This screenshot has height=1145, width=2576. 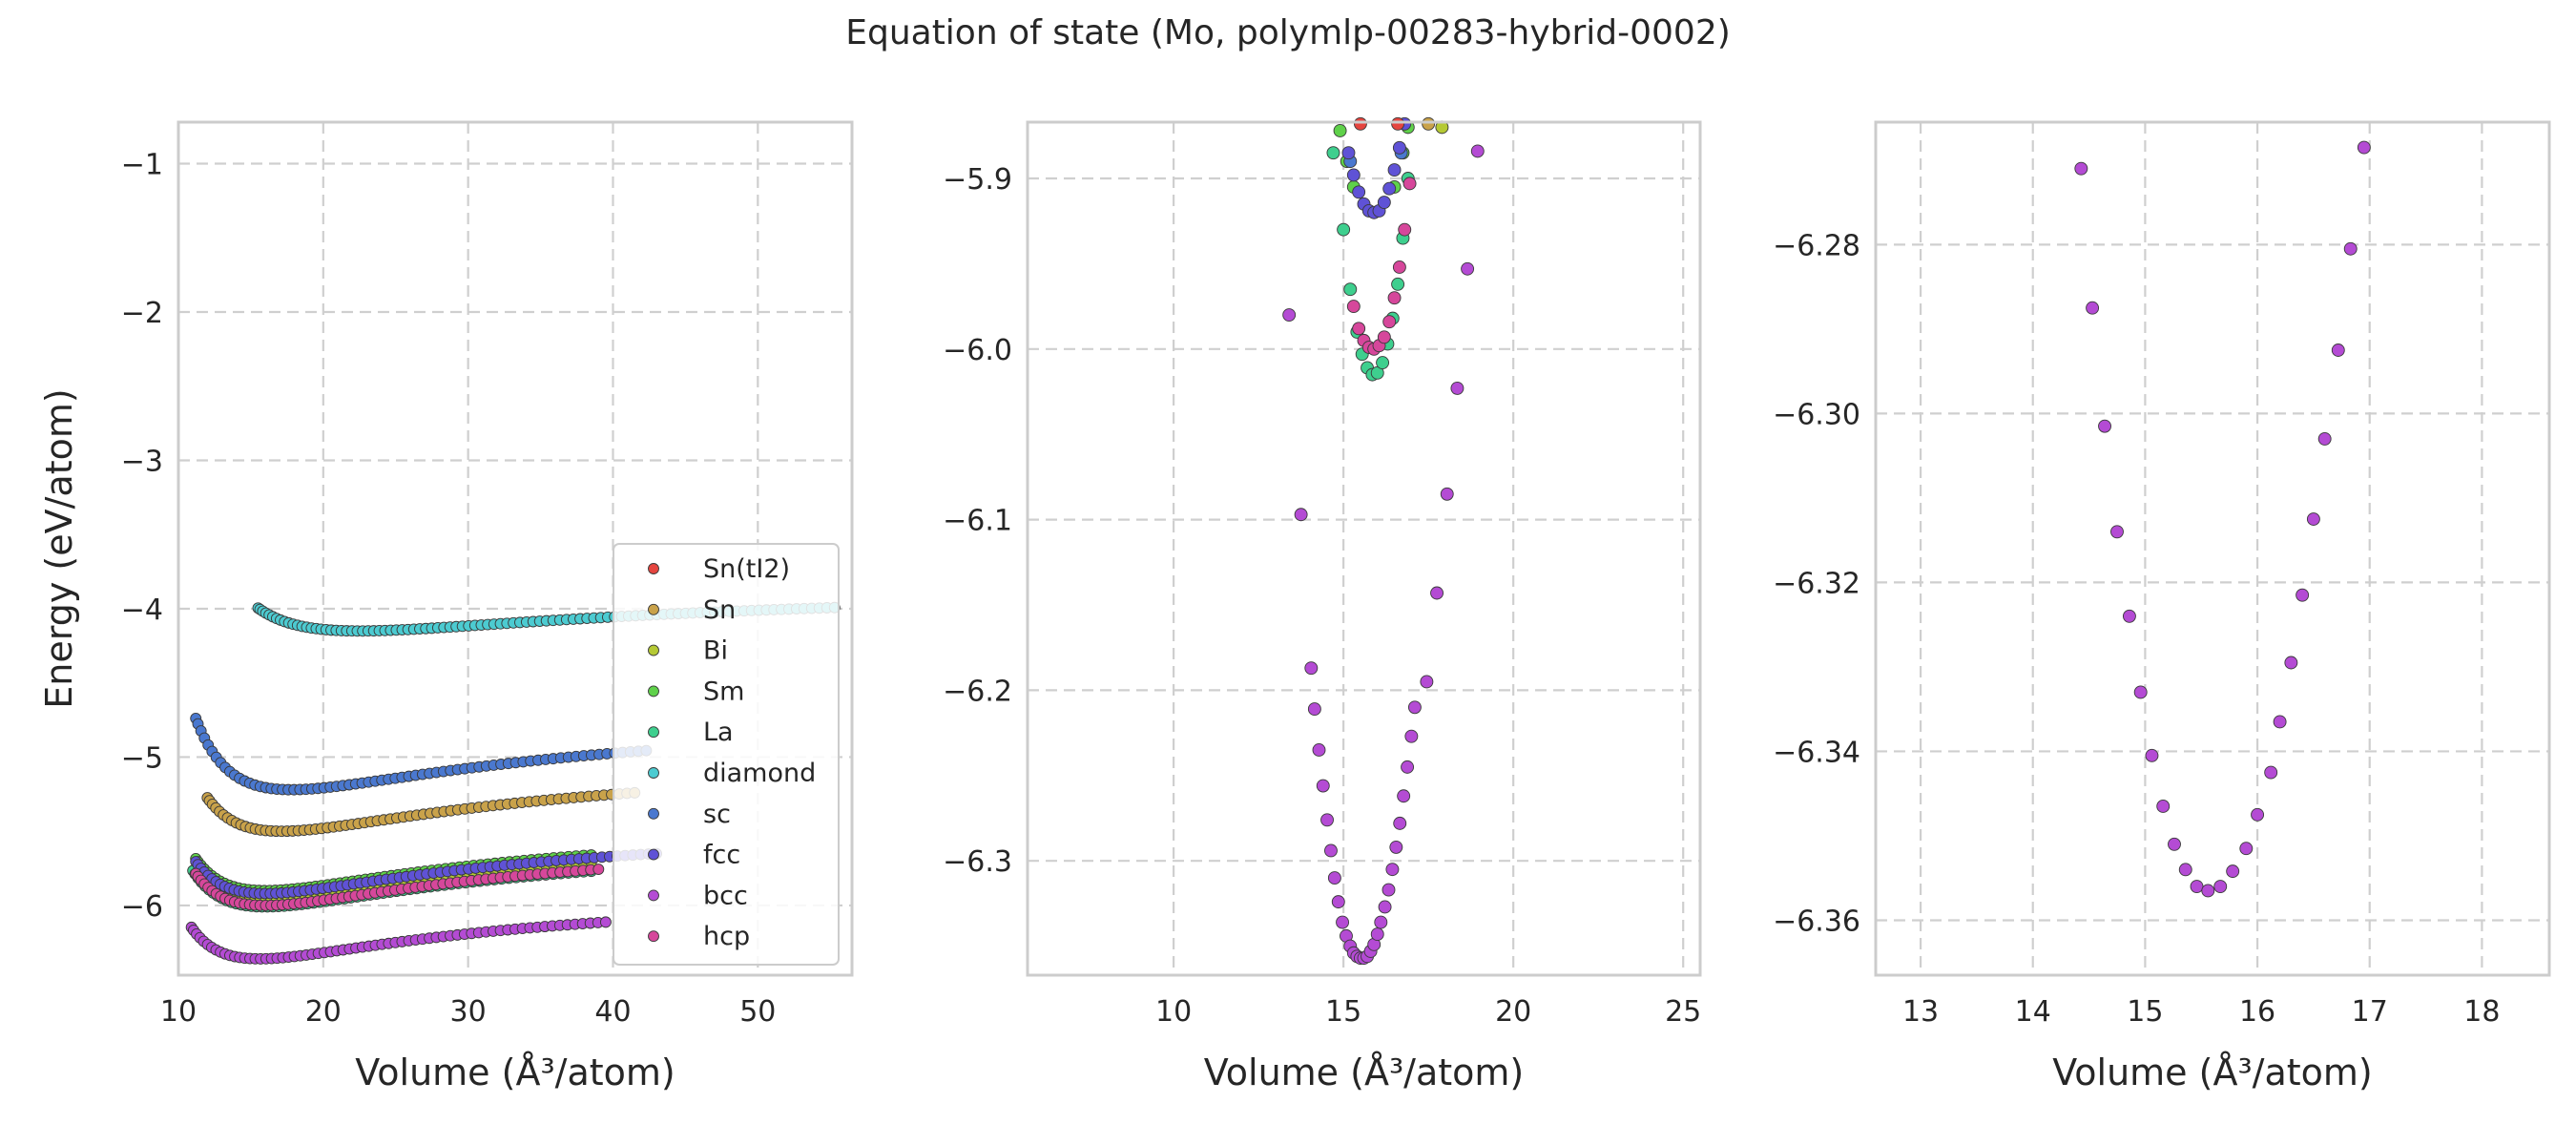 I want to click on x-axis-label: Volume (Å³/atom), so click(x=515, y=1072).